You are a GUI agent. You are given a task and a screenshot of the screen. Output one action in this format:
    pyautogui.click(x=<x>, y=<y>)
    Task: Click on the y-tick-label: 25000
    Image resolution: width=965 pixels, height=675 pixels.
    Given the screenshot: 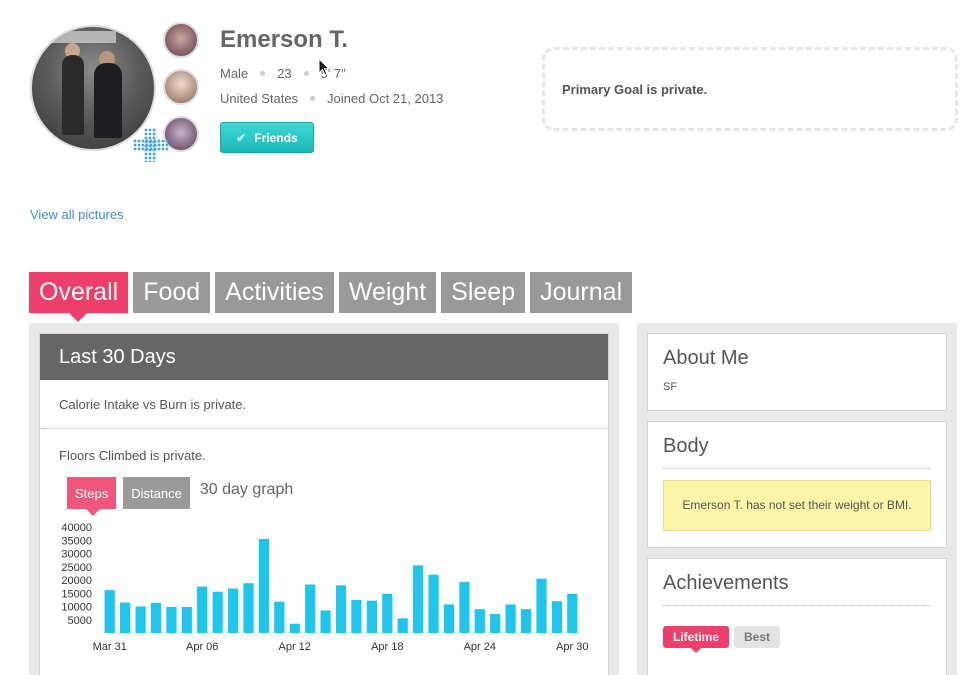 What is the action you would take?
    pyautogui.click(x=76, y=568)
    